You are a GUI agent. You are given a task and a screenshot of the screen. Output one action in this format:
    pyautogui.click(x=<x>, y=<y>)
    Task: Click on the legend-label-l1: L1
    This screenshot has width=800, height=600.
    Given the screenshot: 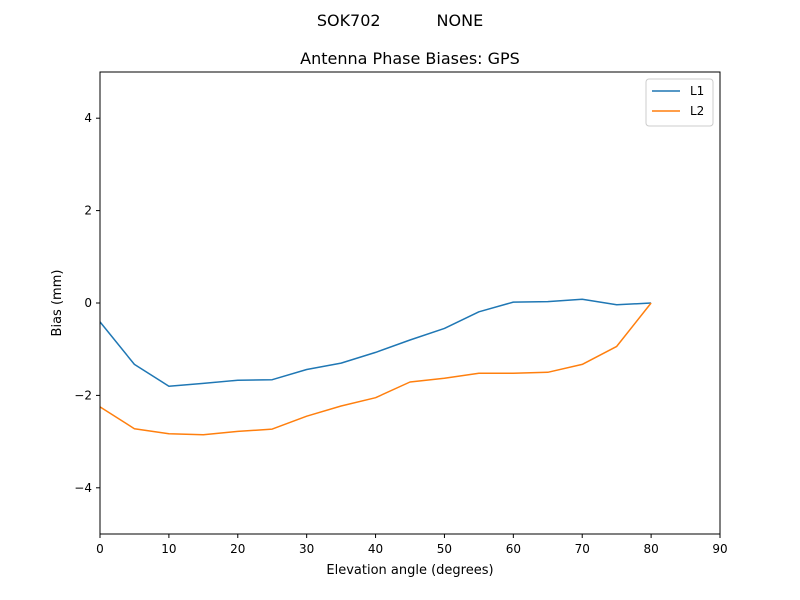 What is the action you would take?
    pyautogui.click(x=697, y=91)
    